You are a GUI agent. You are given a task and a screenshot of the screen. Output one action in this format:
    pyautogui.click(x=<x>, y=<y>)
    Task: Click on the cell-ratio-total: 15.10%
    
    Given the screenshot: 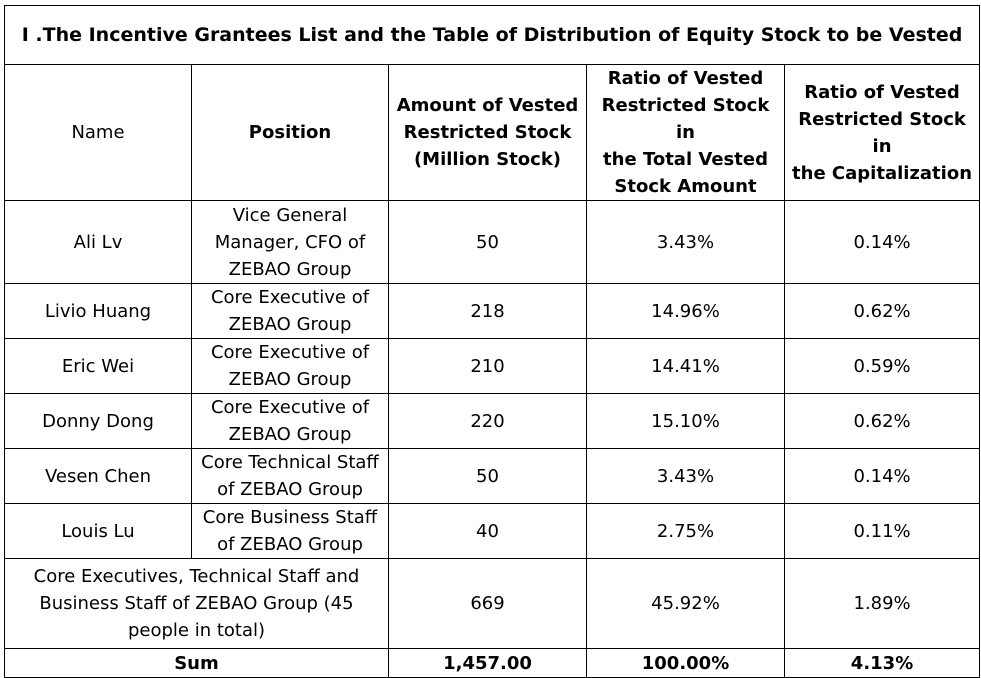 What is the action you would take?
    pyautogui.click(x=685, y=421)
    